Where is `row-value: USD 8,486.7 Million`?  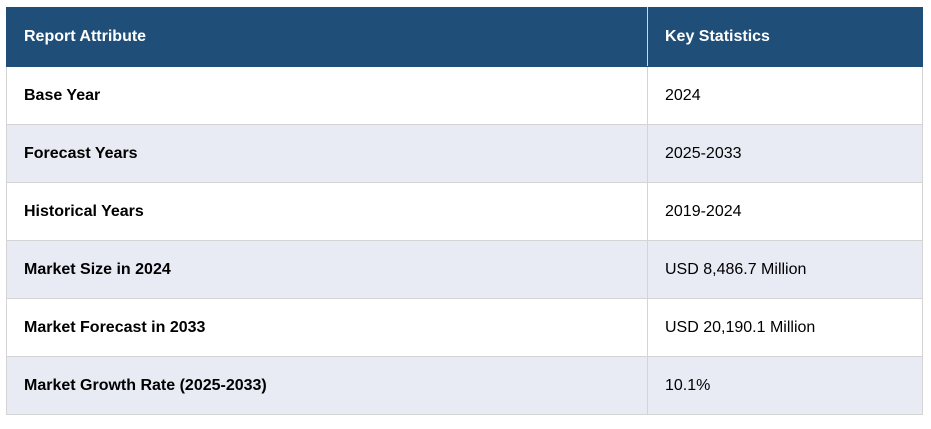
row-value: USD 8,486.7 Million is located at coordinates (785, 269).